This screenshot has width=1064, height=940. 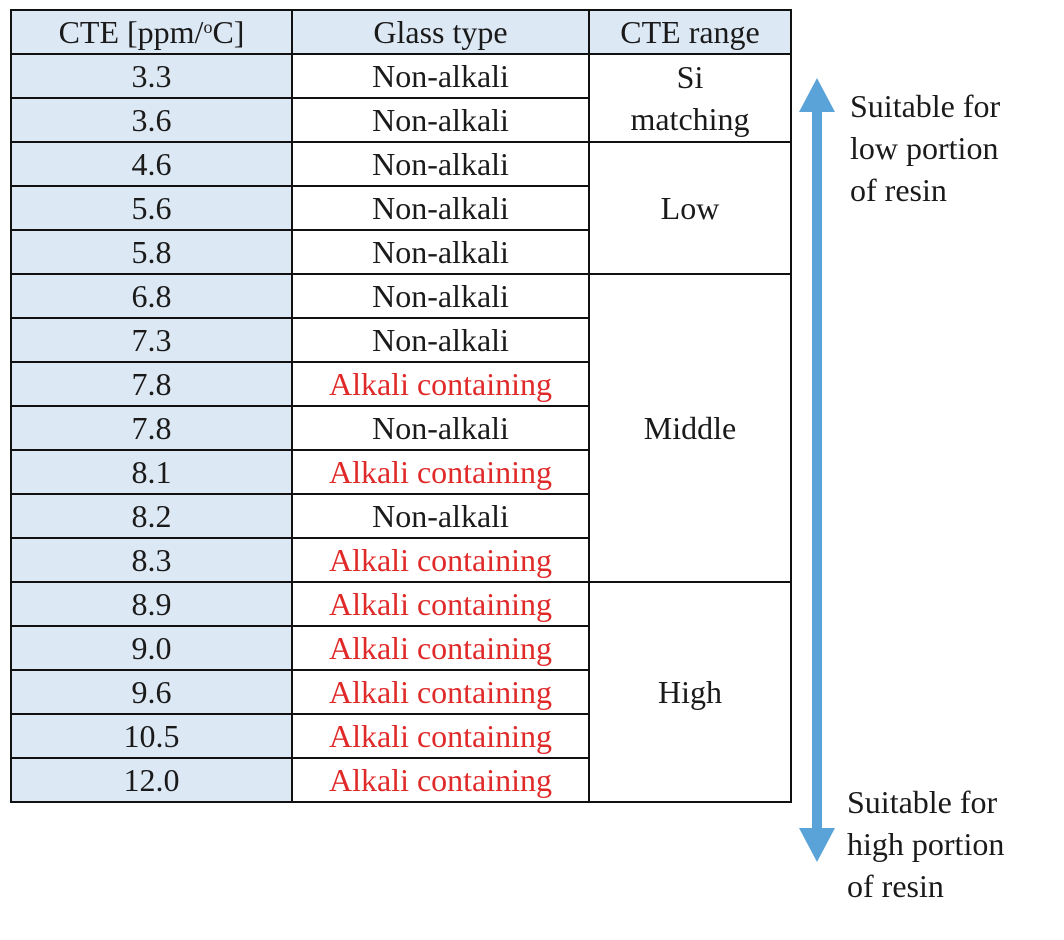 I want to click on header-cte: CTE [ppm/oC], so click(x=151, y=32).